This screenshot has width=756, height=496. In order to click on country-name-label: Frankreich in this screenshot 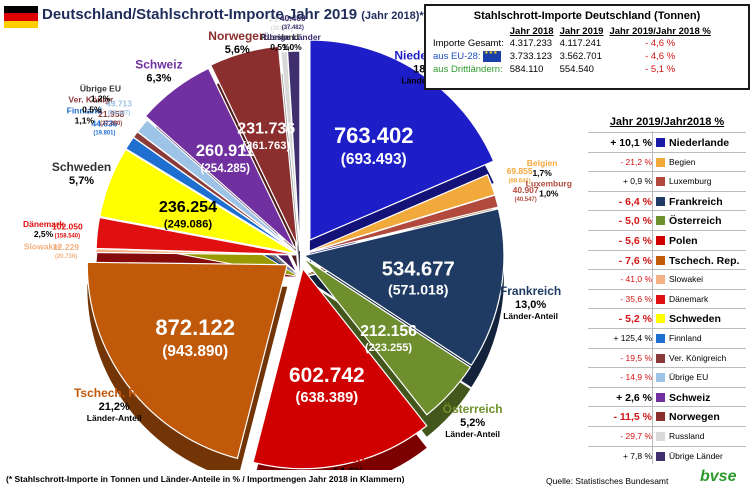, I will do `click(530, 291)`.